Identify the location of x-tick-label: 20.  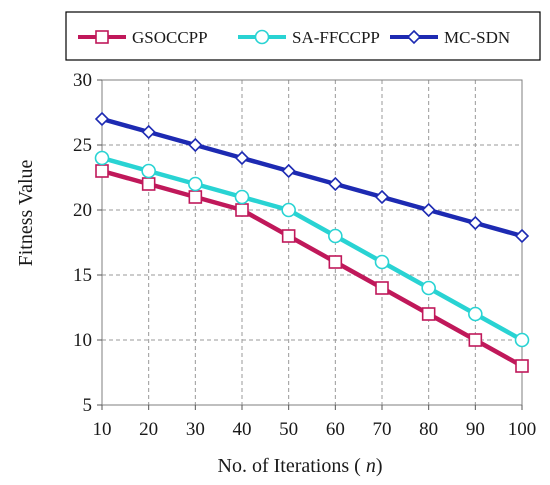
(148, 429).